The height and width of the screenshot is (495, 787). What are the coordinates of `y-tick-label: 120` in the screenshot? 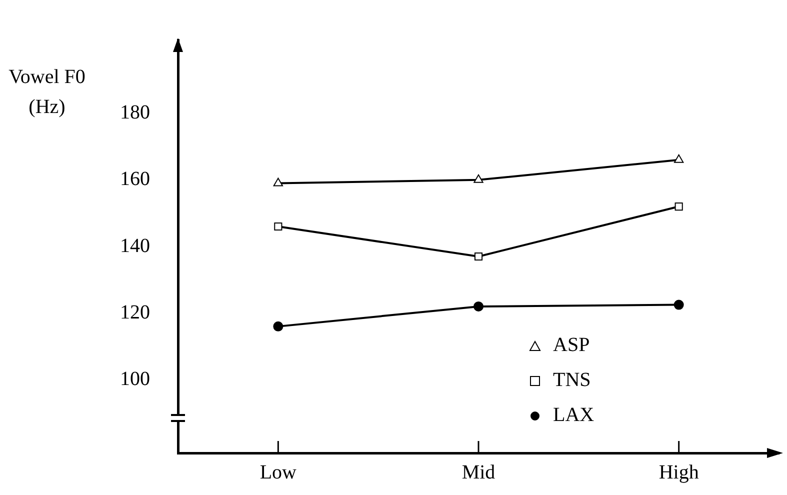 It's located at (135, 312).